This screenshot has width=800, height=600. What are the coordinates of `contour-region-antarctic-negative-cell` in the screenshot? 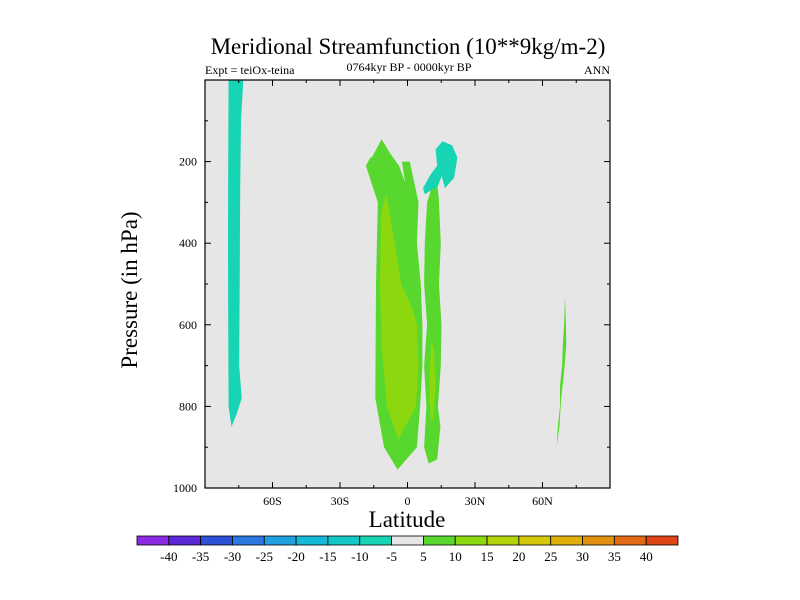 It's located at (236, 253).